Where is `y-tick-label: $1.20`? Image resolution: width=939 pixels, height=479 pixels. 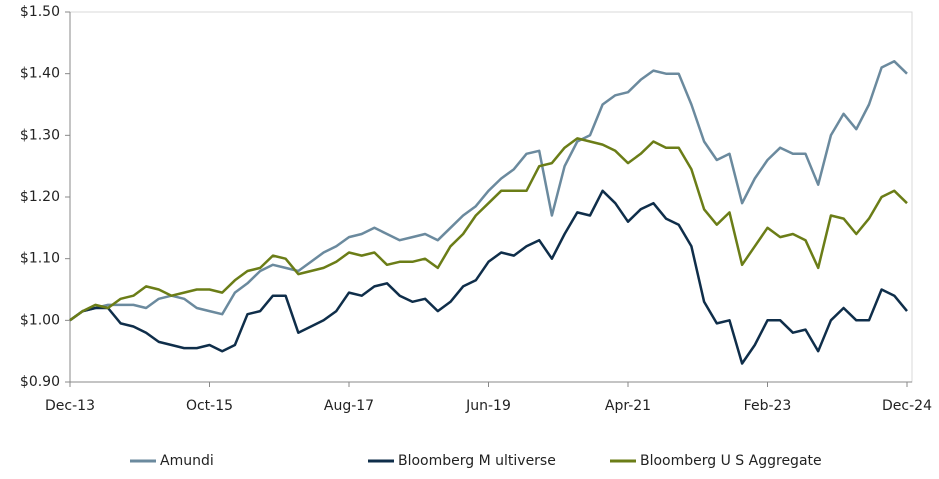
y-tick-label: $1.20 is located at coordinates (40, 197).